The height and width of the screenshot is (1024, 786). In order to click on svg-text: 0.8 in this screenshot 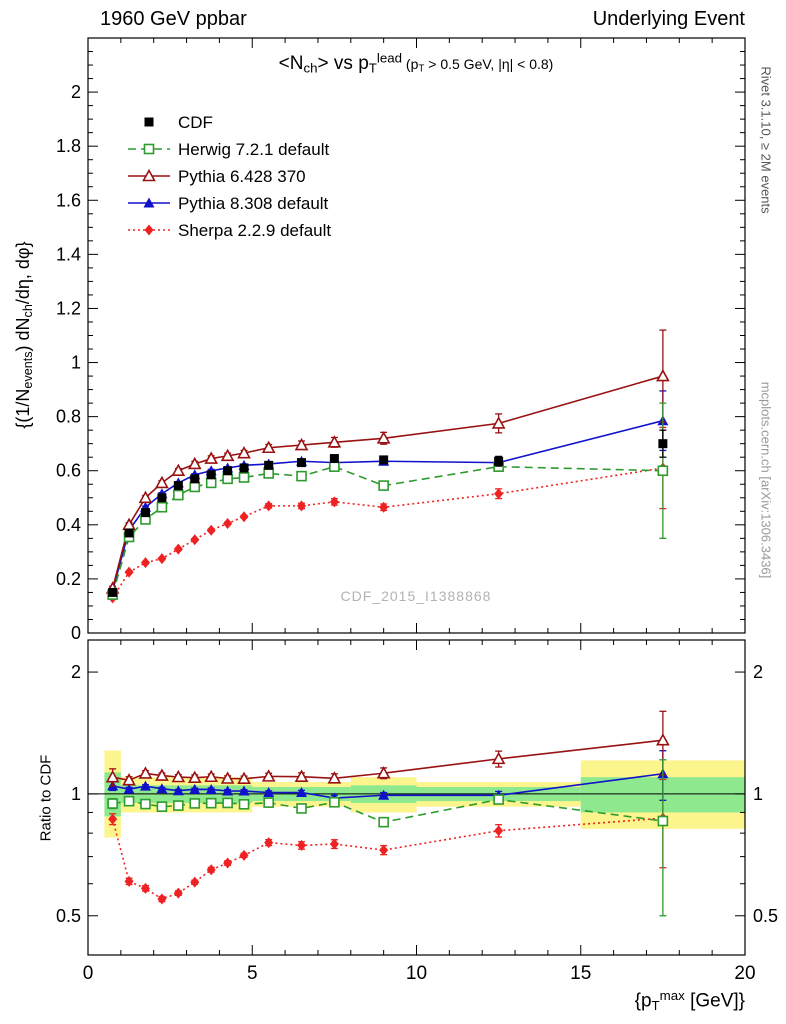, I will do `click(68, 417)`.